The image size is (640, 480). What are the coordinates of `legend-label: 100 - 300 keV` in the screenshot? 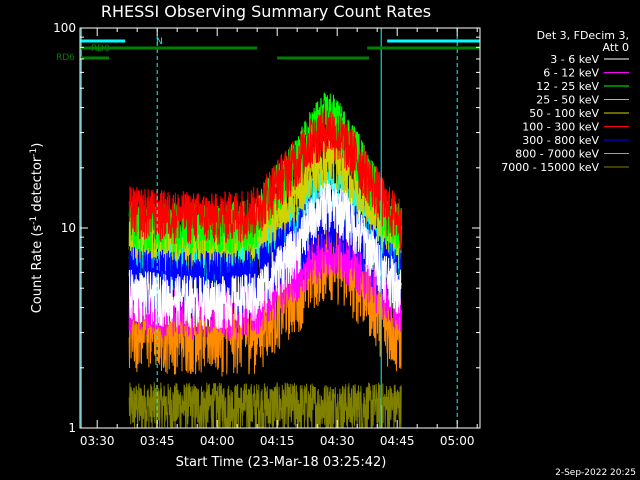 It's located at (560, 127).